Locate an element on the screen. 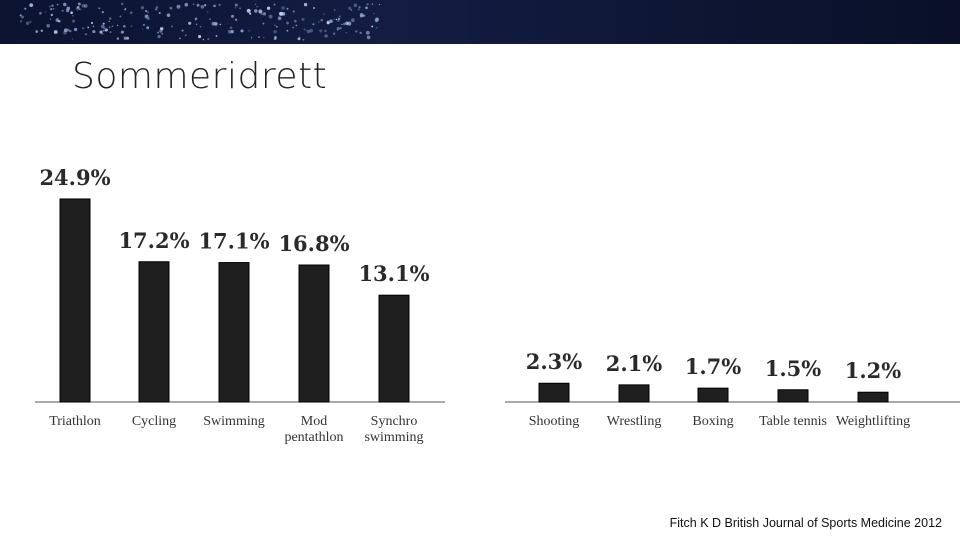 The width and height of the screenshot is (960, 540). data-label: 2.1% is located at coordinates (634, 363).